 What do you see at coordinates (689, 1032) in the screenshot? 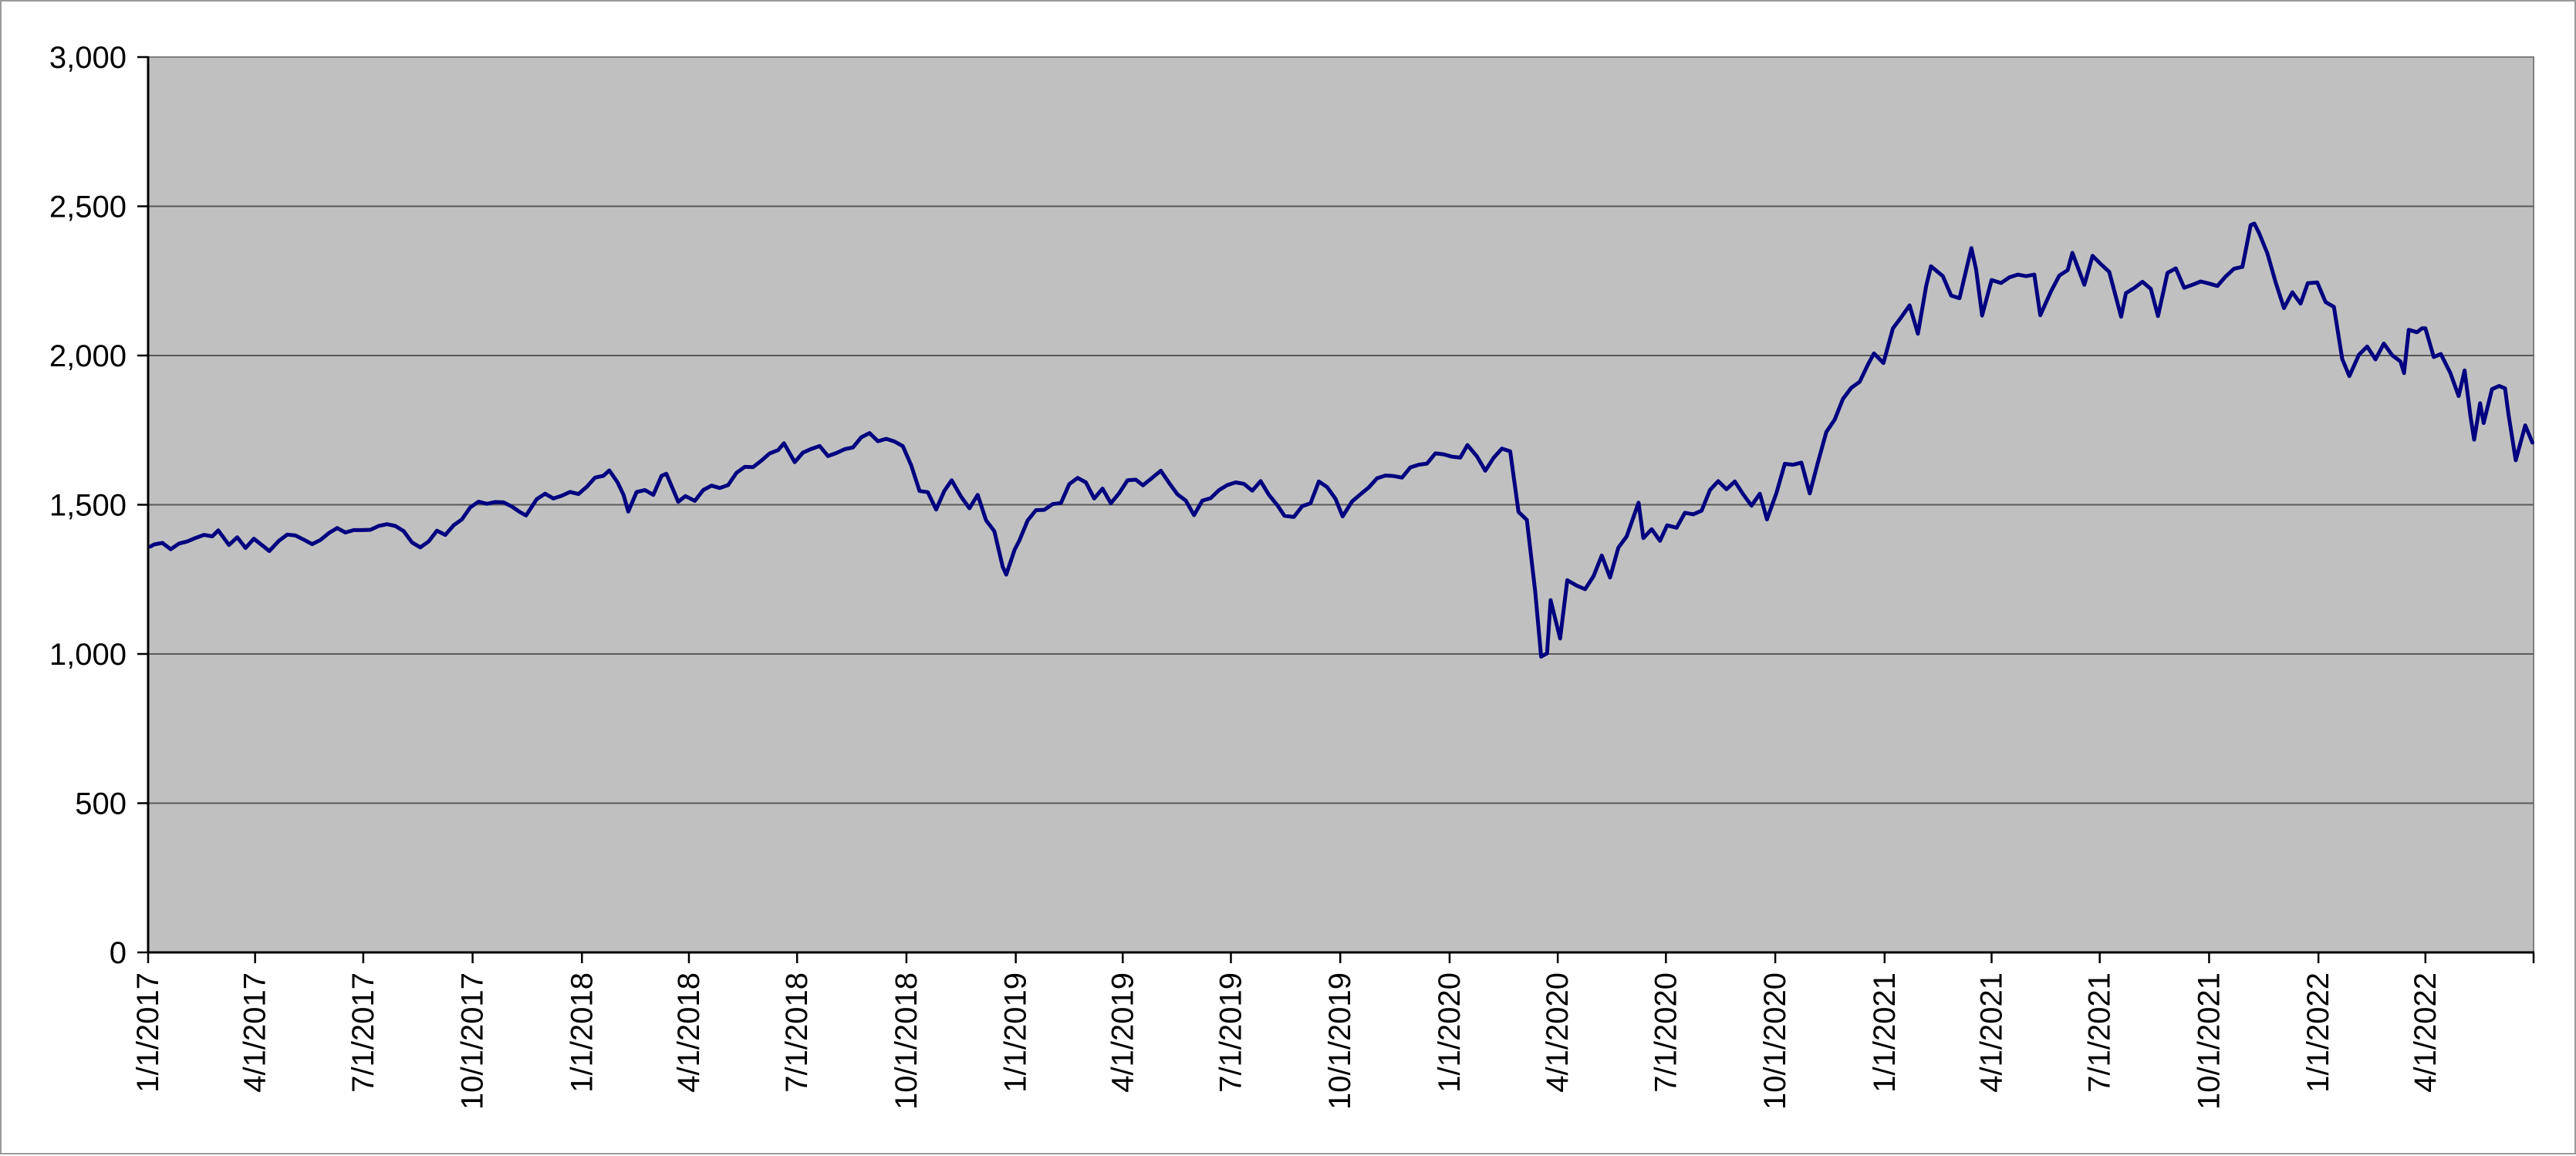
I see `x-axis-tick-label: 4/1/2018` at bounding box center [689, 1032].